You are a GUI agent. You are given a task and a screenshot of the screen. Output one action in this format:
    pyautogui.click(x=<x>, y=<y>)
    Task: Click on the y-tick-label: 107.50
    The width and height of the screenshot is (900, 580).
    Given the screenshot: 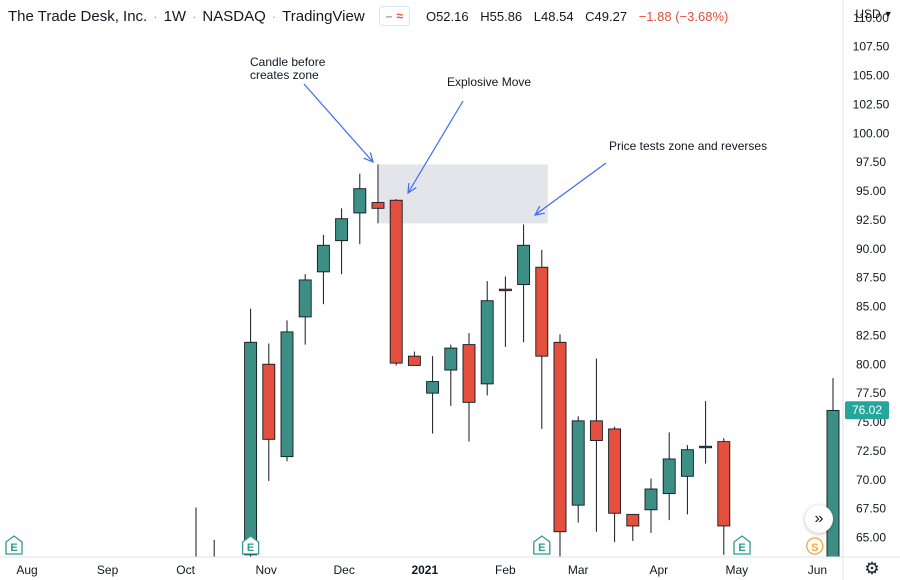 What is the action you would take?
    pyautogui.click(x=871, y=47)
    